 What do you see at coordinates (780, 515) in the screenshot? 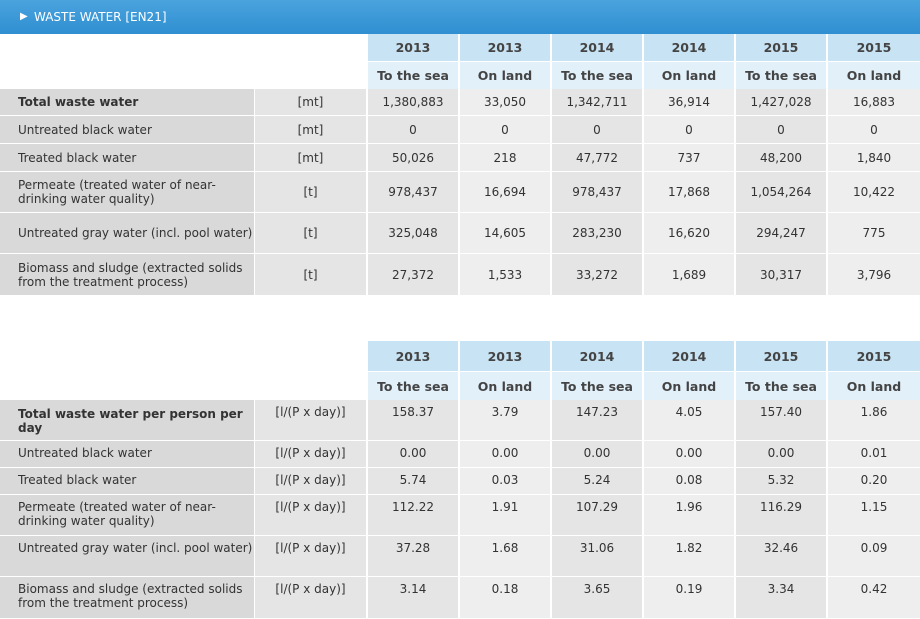
I see `value-cell: 116.29` at bounding box center [780, 515].